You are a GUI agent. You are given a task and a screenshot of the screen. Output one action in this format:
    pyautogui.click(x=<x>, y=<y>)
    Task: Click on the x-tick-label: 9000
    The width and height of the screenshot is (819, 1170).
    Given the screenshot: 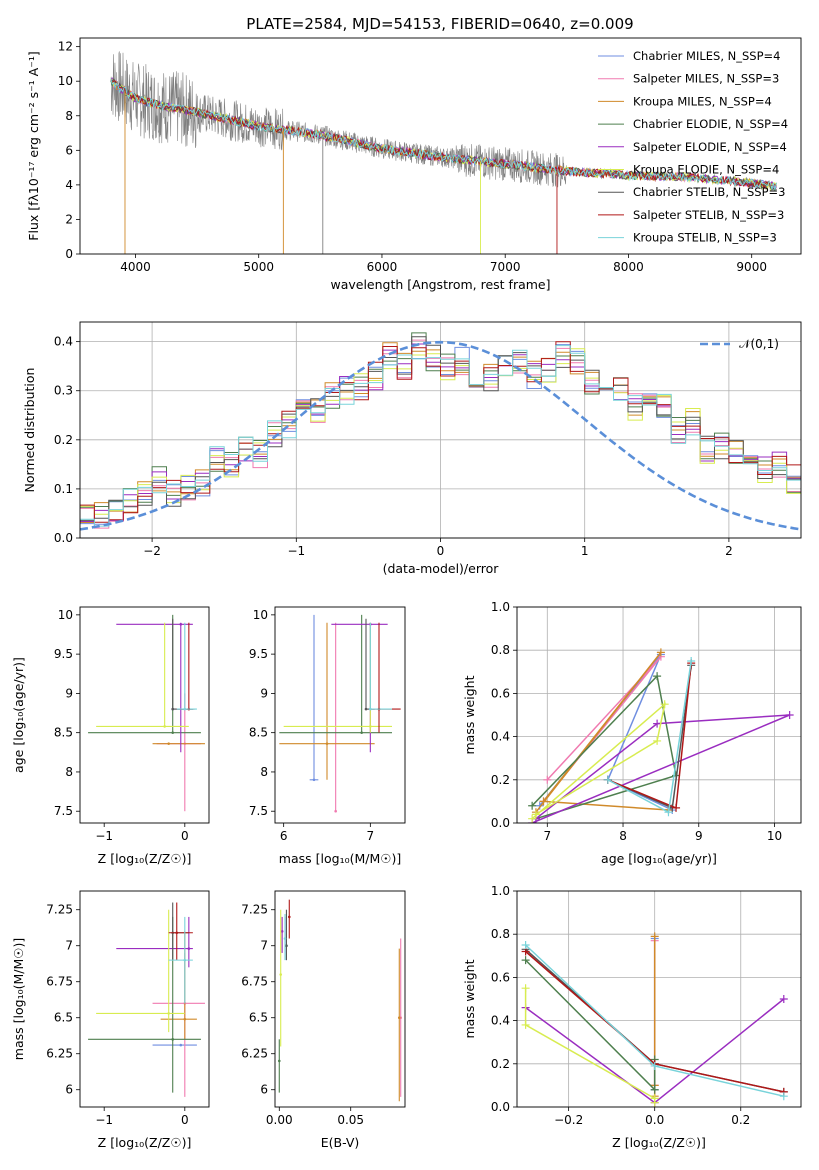 What is the action you would take?
    pyautogui.click(x=751, y=267)
    